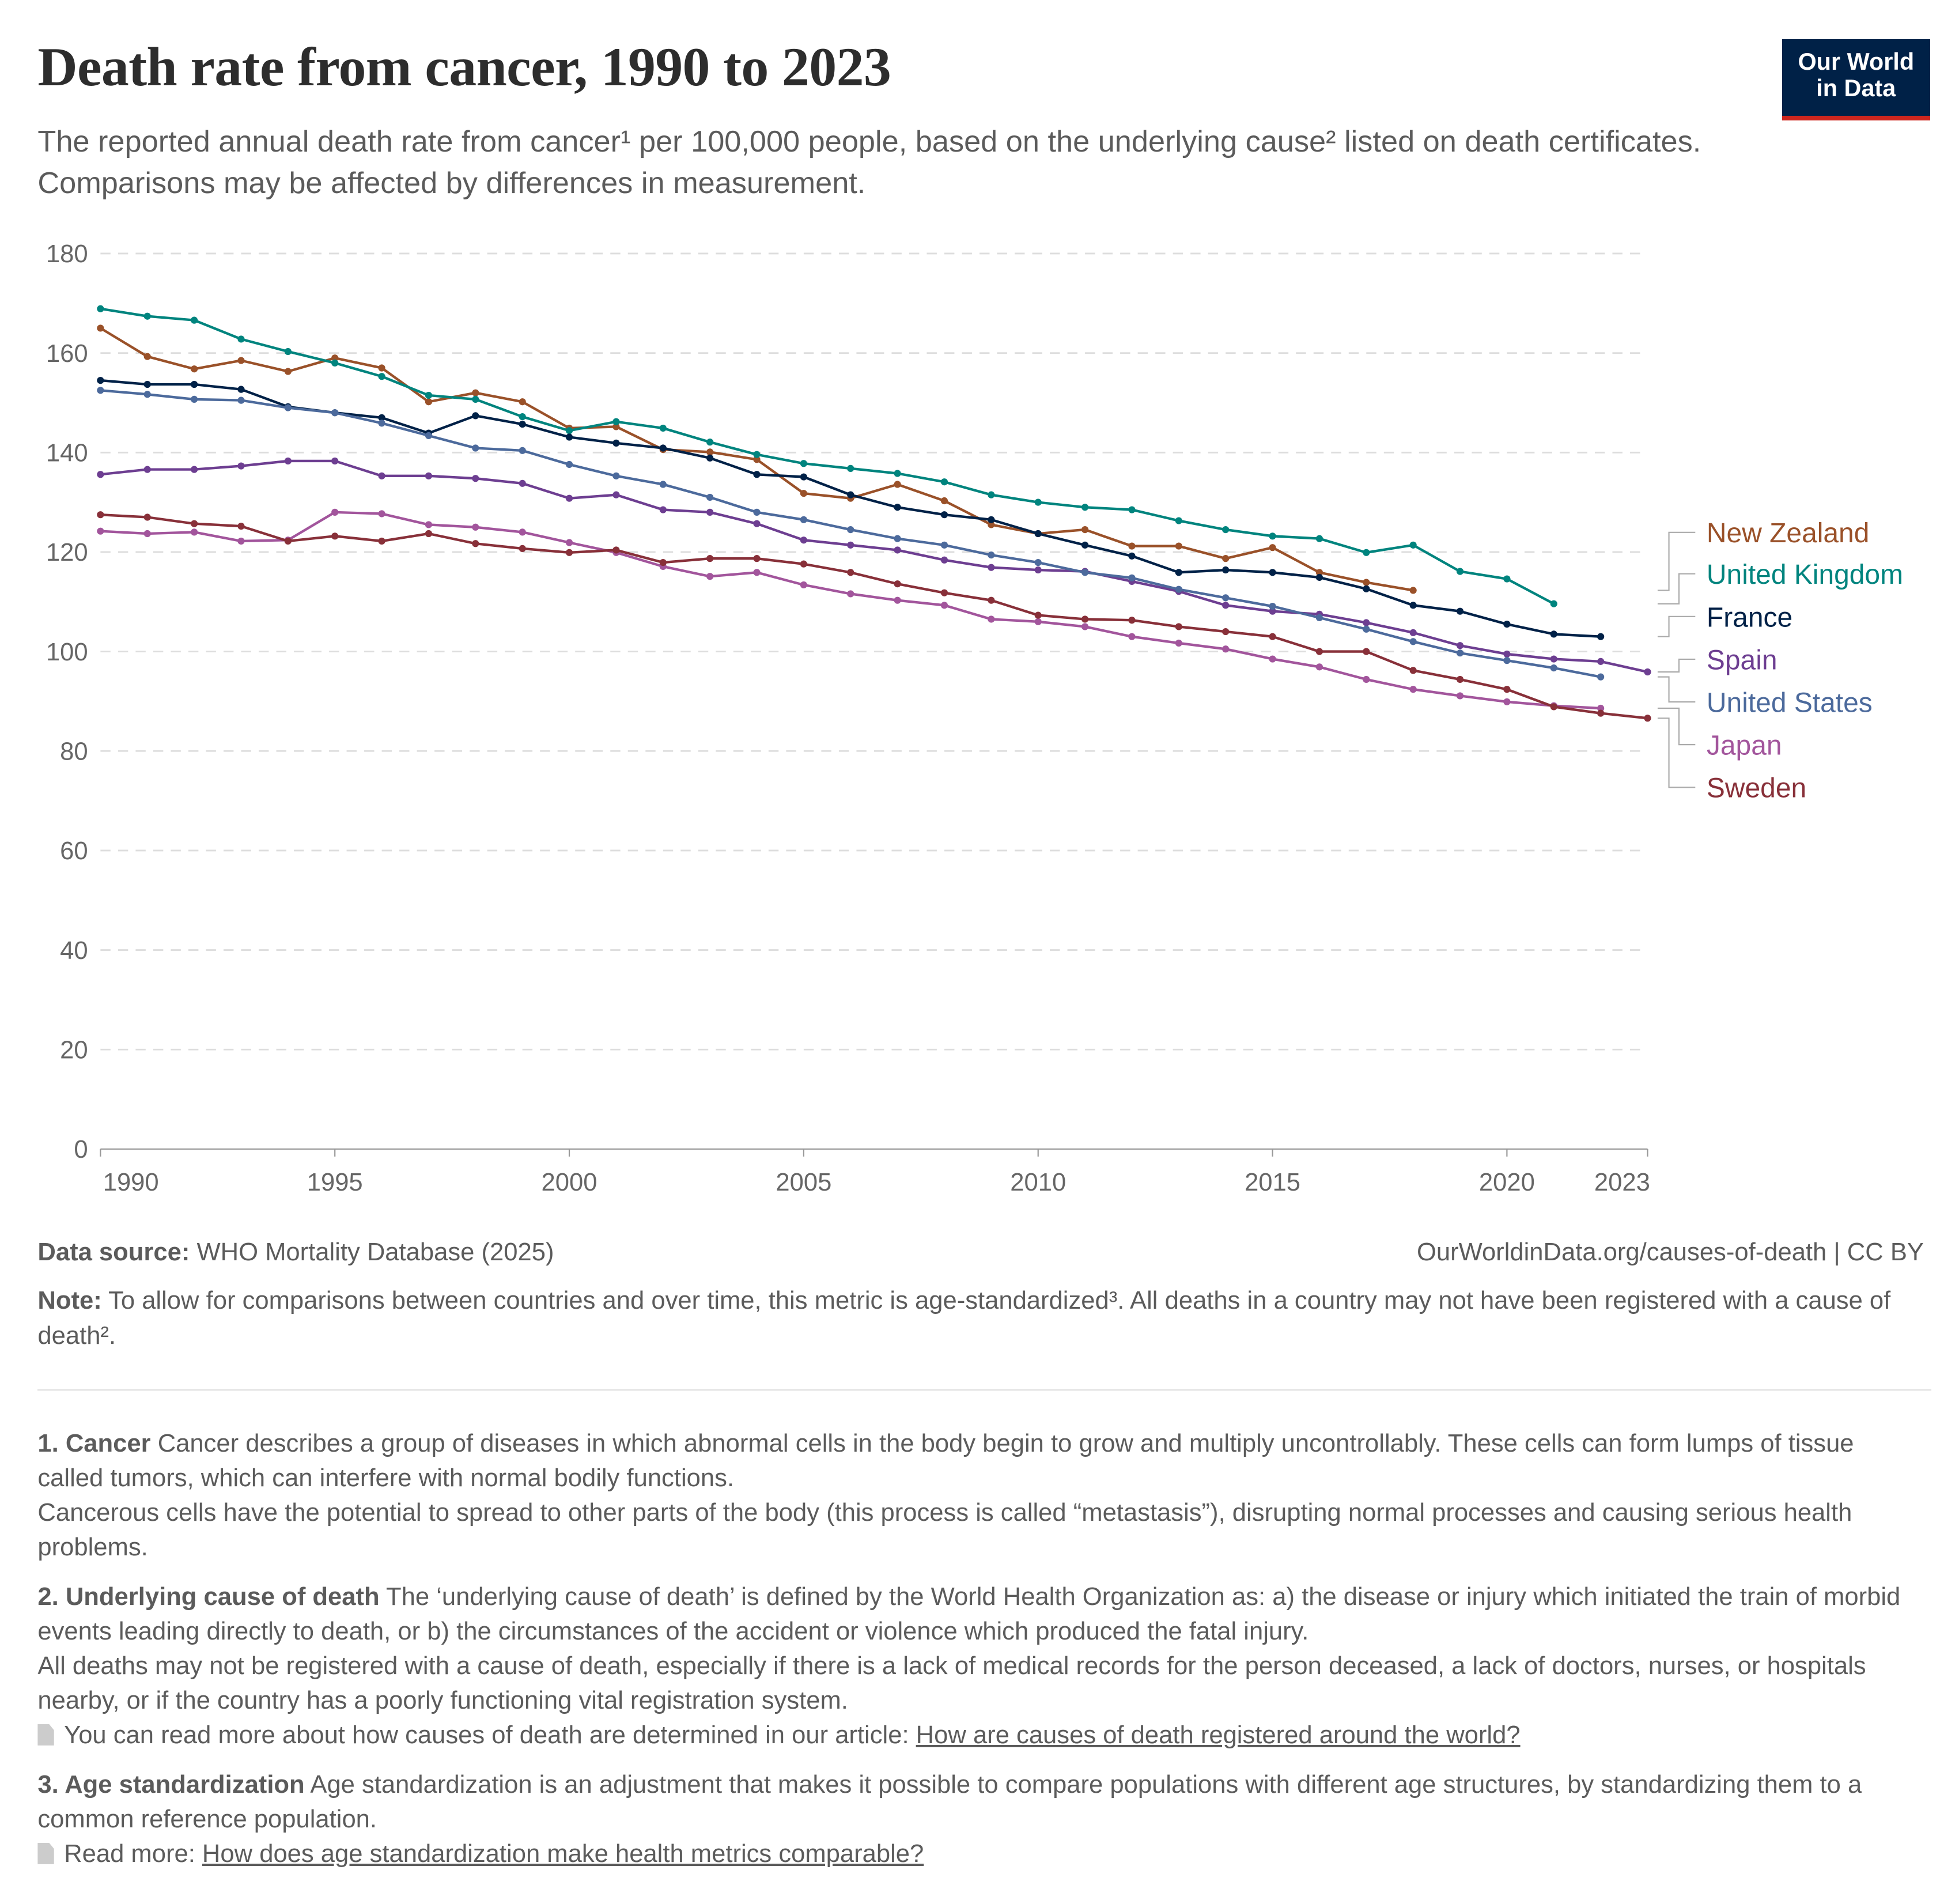 Image resolution: width=1959 pixels, height=1904 pixels. I want to click on x-tick-label: 2005, so click(804, 1183).